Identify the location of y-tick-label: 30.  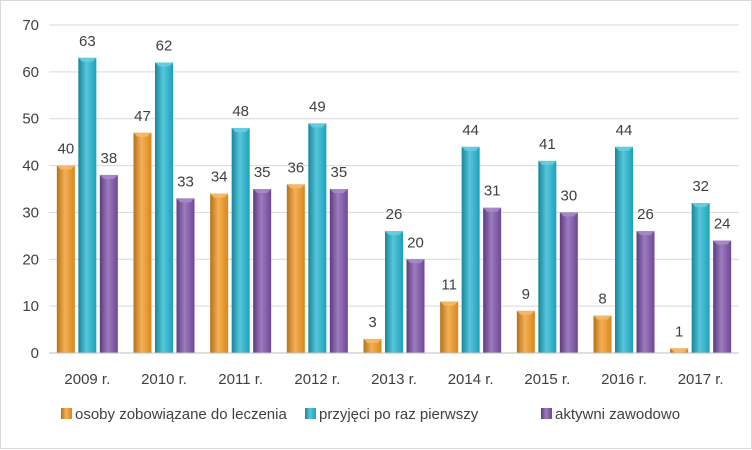
(30, 212).